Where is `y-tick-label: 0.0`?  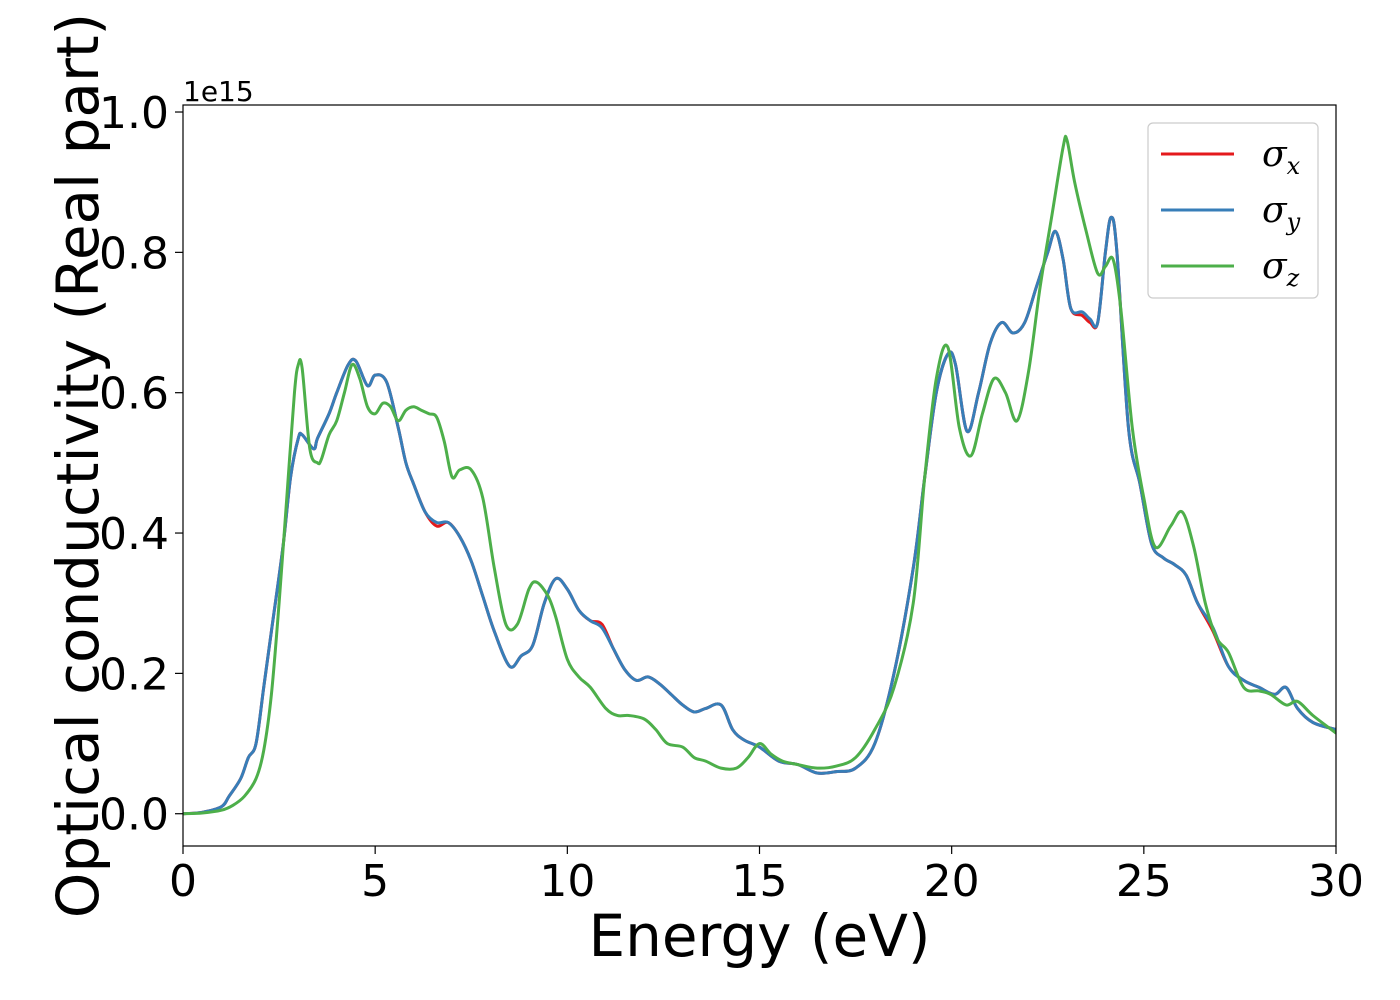 y-tick-label: 0.0 is located at coordinates (134, 815).